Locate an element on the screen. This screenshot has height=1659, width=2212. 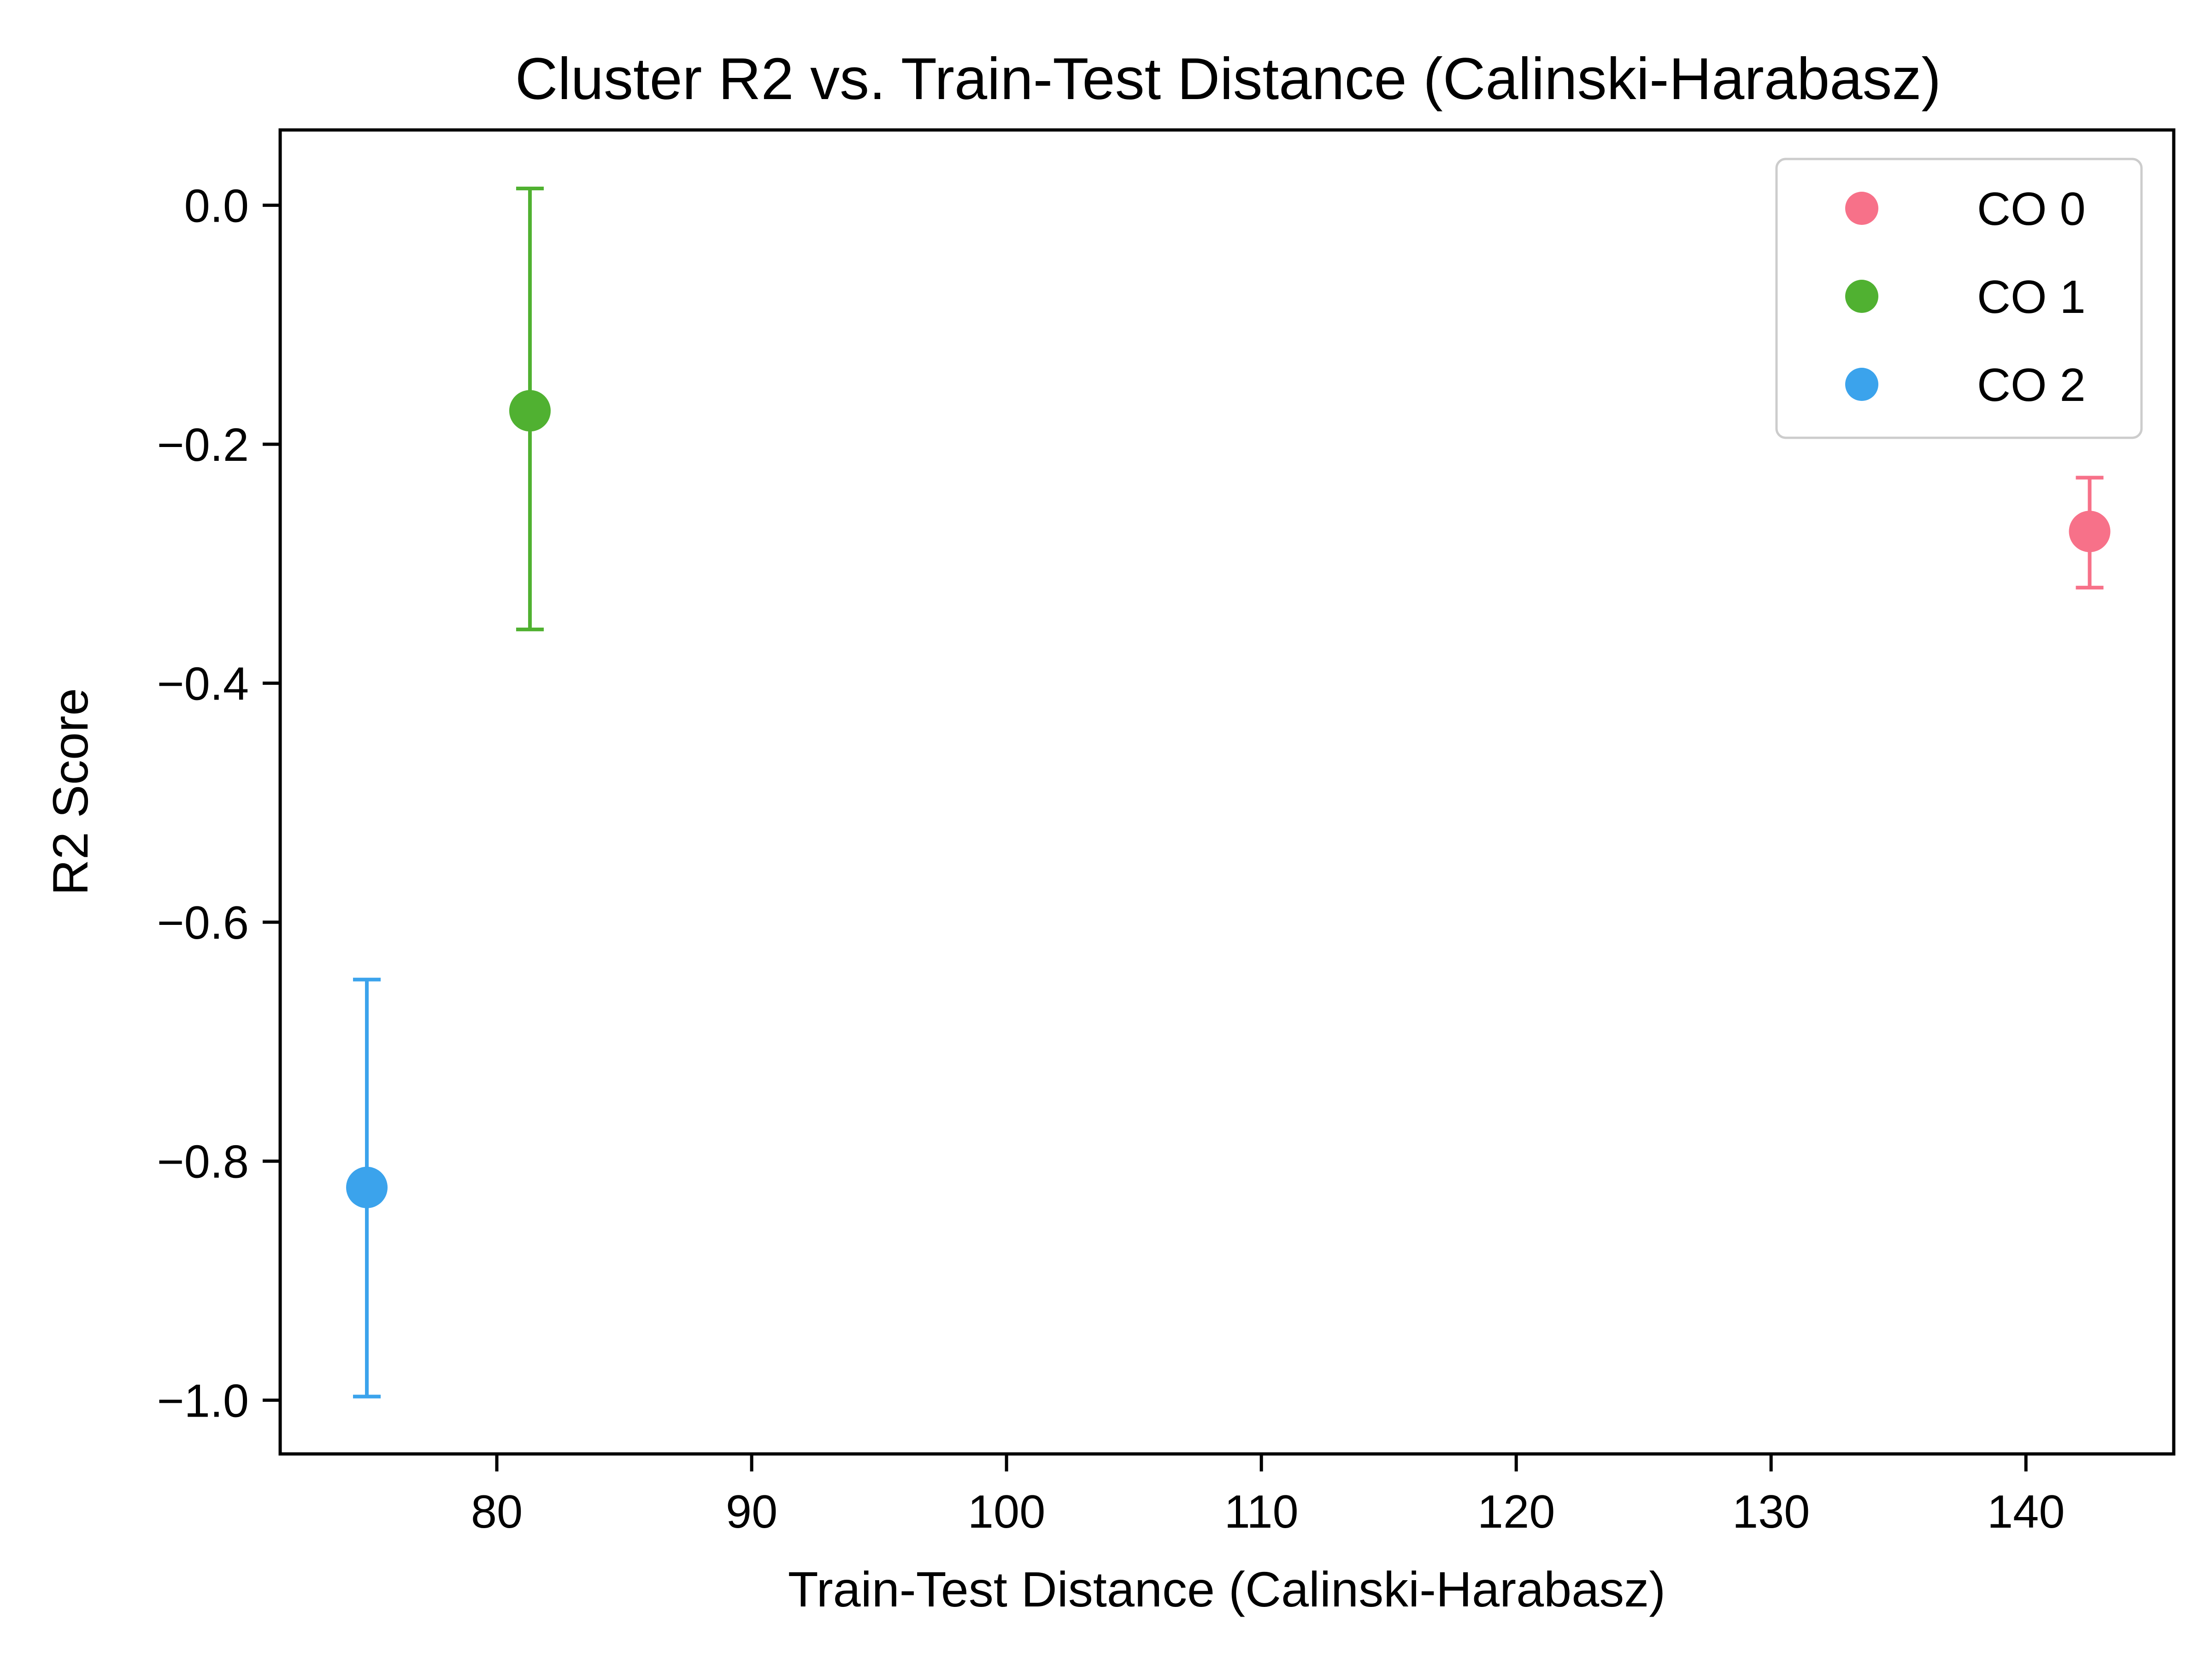
legend-label: CO 2 is located at coordinates (2031, 385).